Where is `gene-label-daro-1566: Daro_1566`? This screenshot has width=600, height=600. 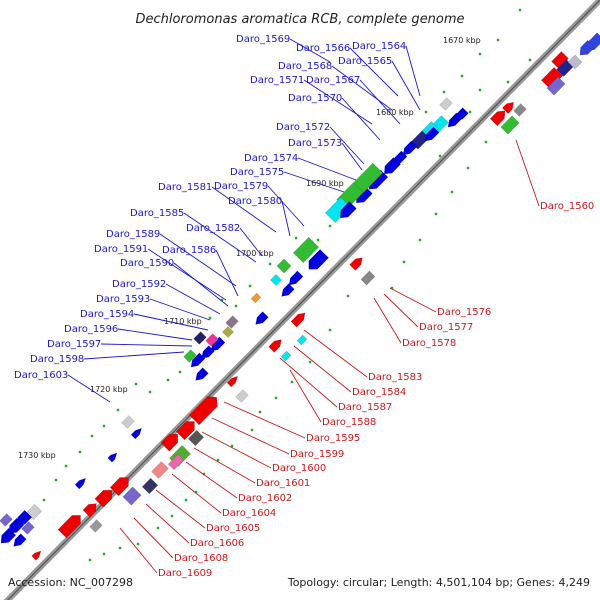 gene-label-daro-1566: Daro_1566 is located at coordinates (323, 48).